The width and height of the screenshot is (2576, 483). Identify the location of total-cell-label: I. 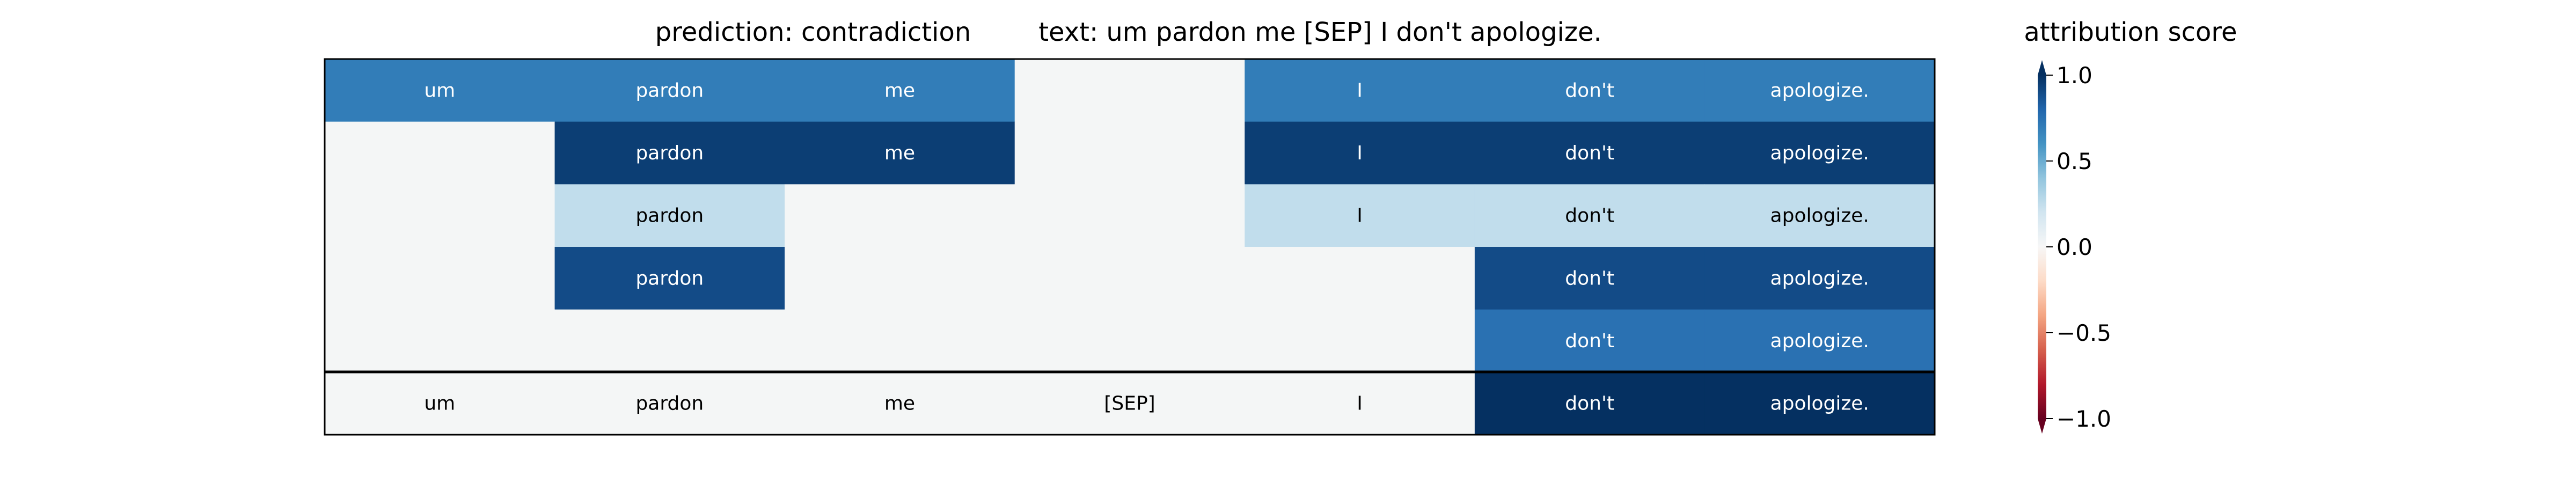
(1360, 404).